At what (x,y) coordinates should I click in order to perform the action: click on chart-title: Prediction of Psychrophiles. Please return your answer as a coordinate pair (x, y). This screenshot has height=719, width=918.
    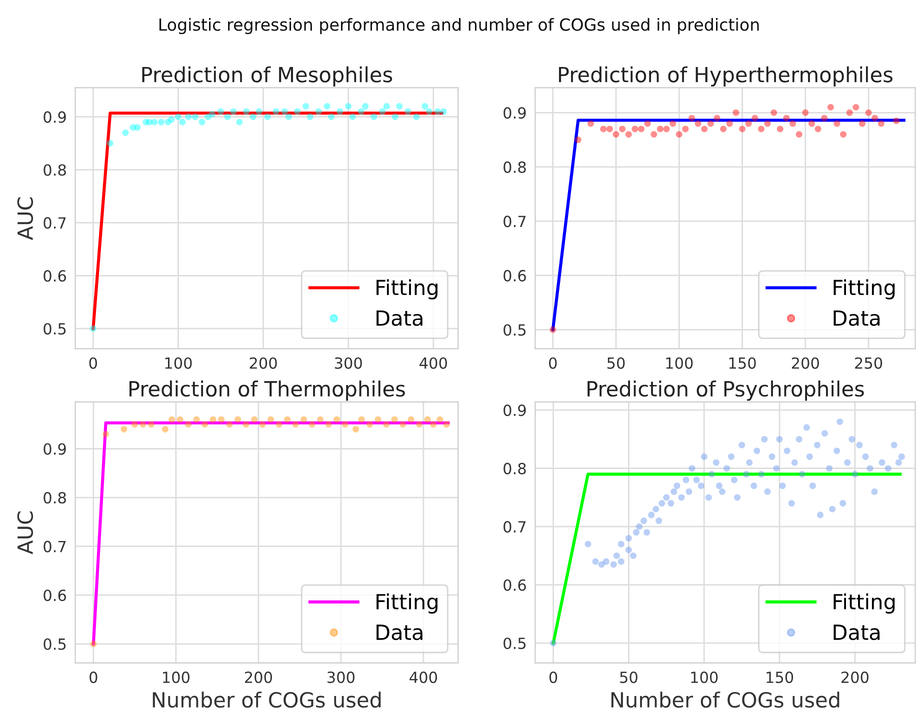
    Looking at the image, I should click on (726, 390).